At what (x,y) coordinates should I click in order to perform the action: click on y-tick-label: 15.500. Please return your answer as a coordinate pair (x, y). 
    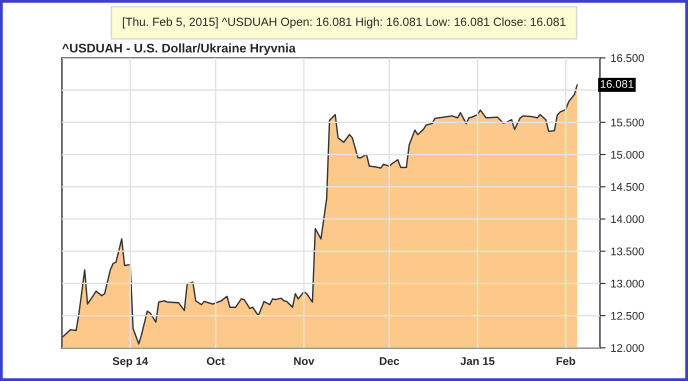
    Looking at the image, I should click on (627, 122).